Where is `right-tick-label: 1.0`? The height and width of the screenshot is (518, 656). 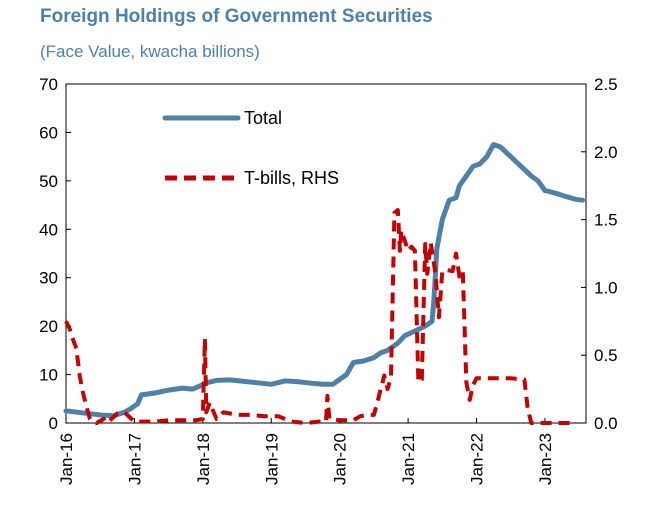 right-tick-label: 1.0 is located at coordinates (606, 287).